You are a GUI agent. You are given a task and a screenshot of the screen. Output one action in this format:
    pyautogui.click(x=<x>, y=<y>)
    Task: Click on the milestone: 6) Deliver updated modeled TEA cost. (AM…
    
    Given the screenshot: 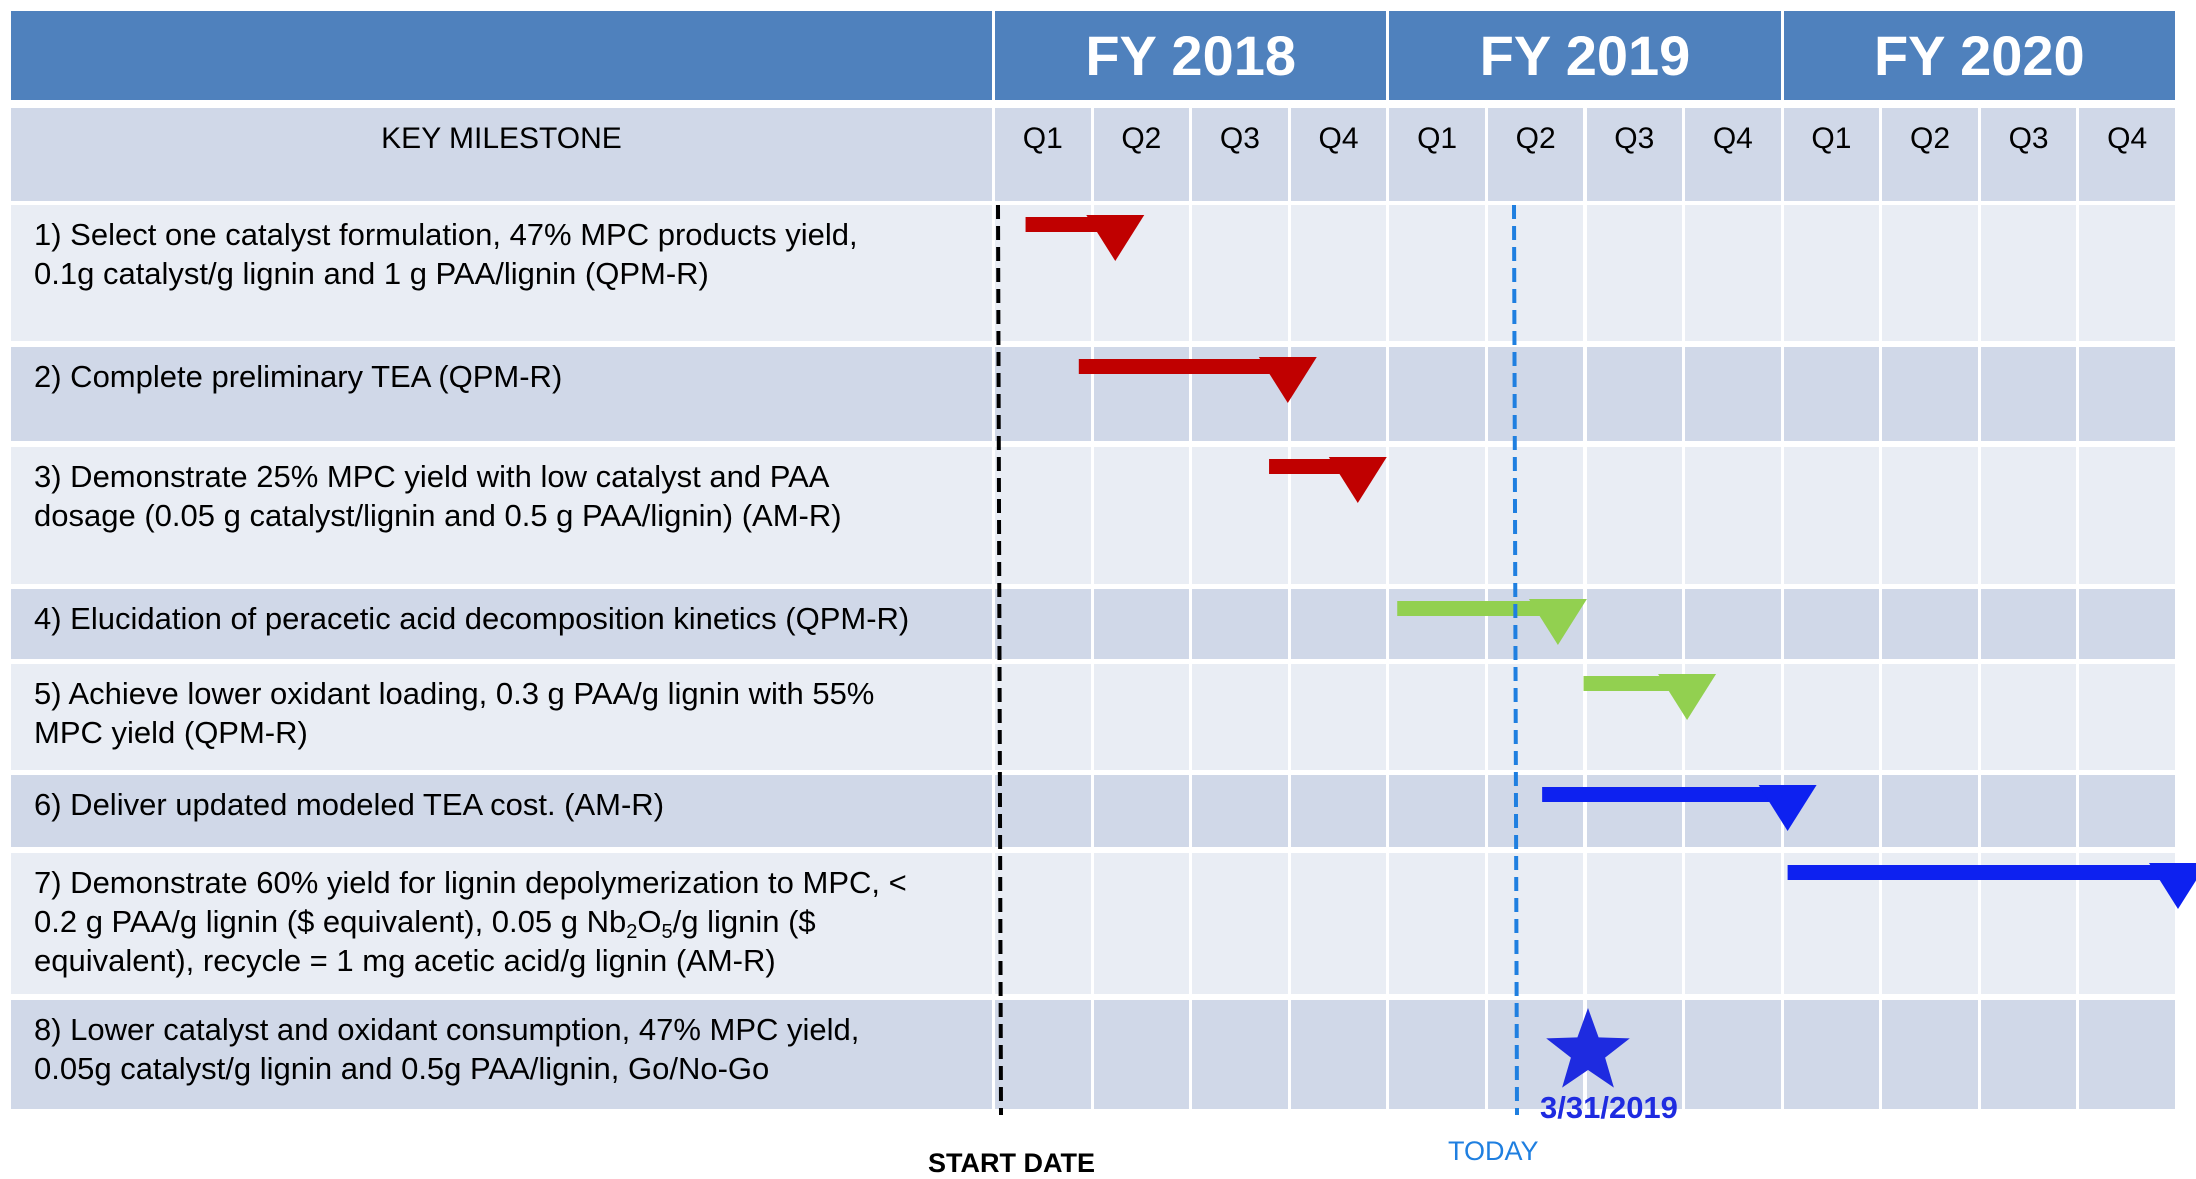 What is the action you would take?
    pyautogui.click(x=501, y=811)
    